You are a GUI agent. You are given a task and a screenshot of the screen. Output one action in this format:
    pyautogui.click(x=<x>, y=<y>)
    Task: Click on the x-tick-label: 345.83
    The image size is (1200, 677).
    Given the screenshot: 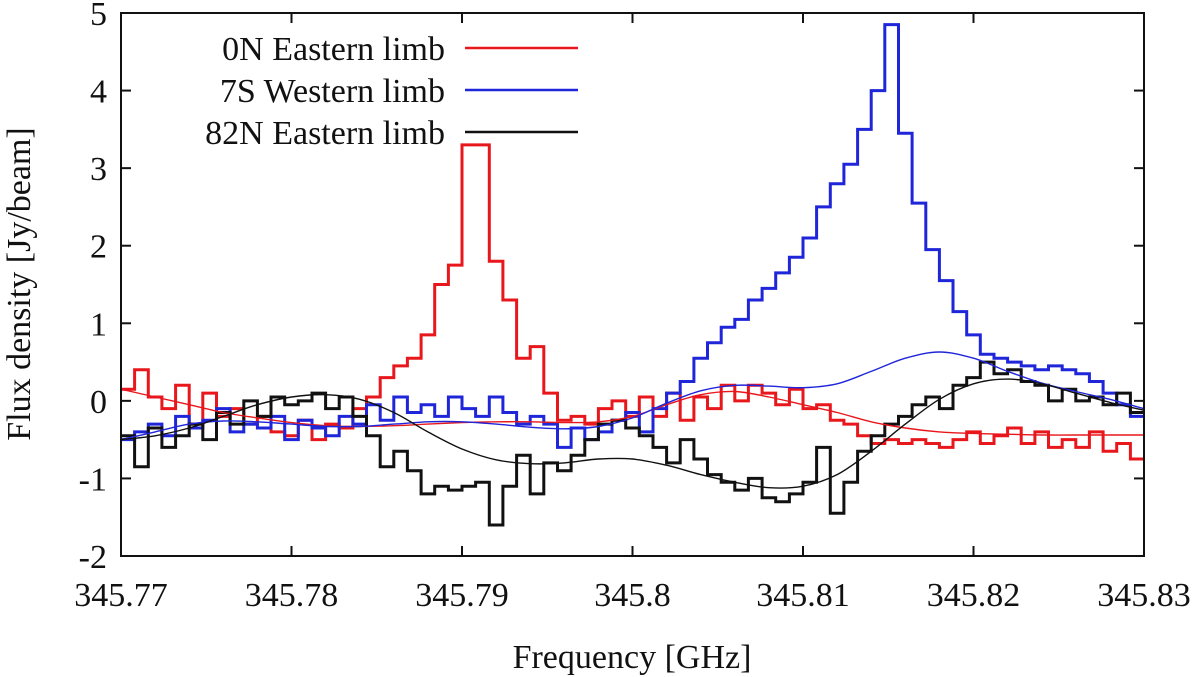 What is the action you would take?
    pyautogui.click(x=1144, y=595)
    